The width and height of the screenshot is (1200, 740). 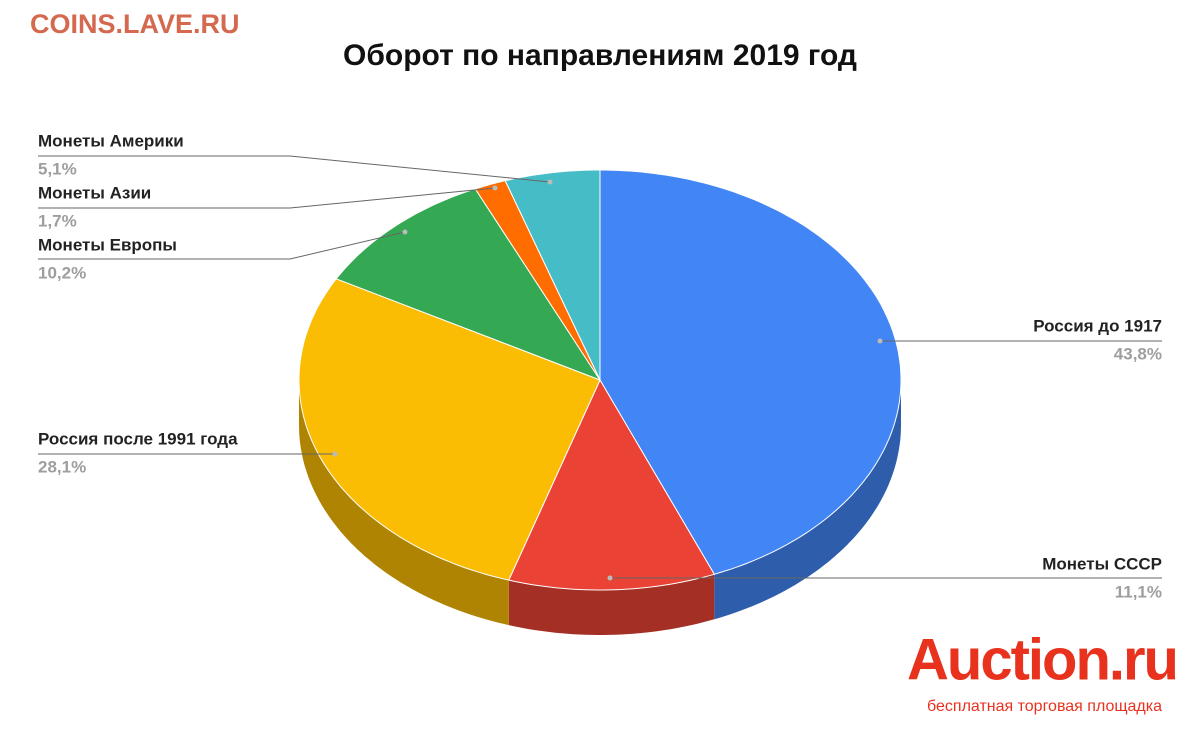 I want to click on slice-label: Монеты Азии, so click(x=94, y=192).